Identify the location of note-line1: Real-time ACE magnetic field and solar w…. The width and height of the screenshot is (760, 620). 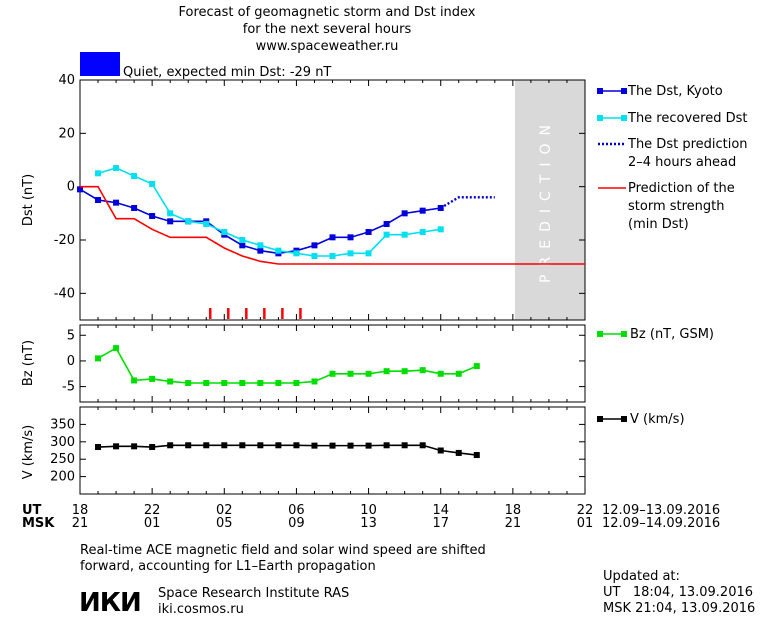
(283, 550).